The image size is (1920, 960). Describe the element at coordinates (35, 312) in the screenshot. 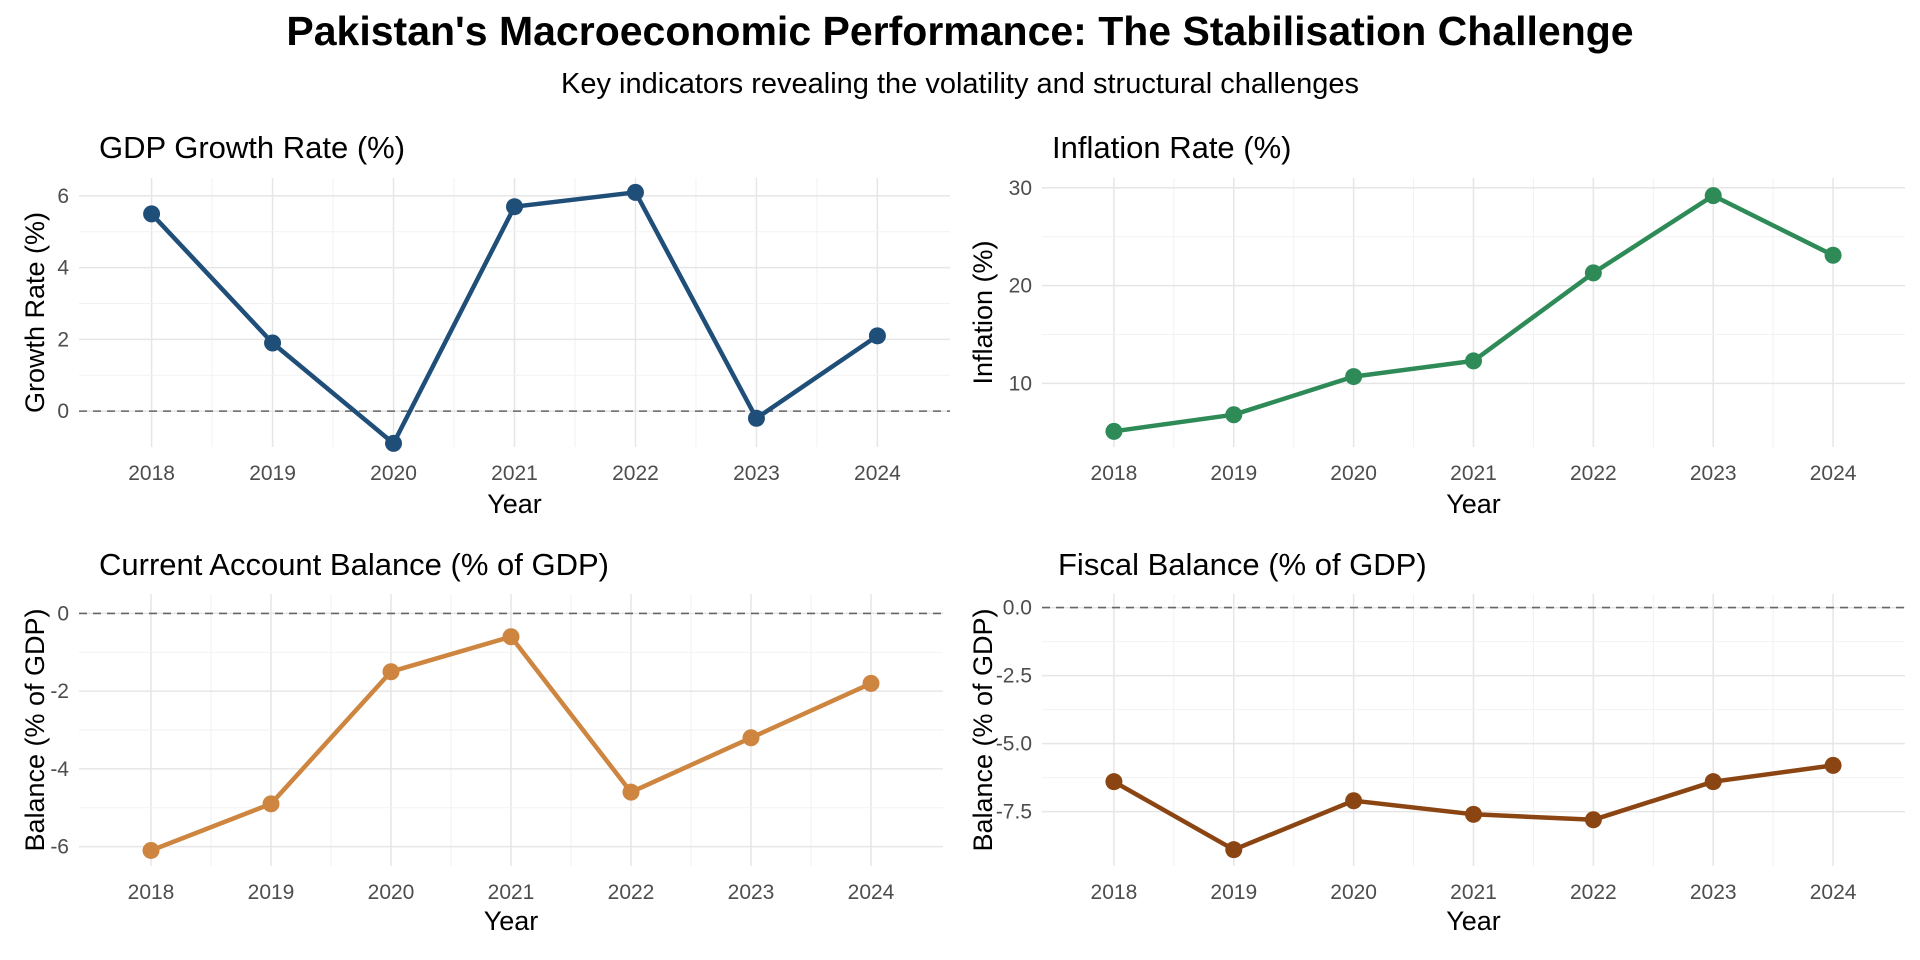

I see `y-axis-label: Growth Rate (%)` at that location.